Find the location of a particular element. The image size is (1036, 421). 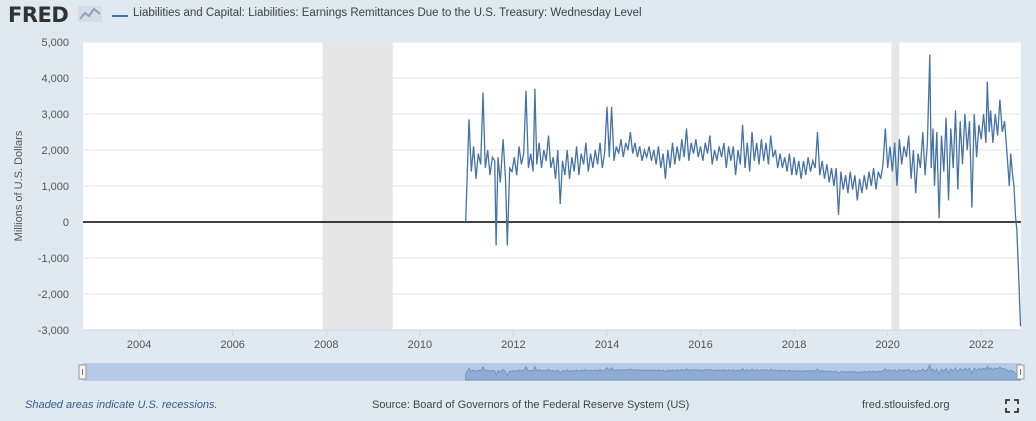

y-tick-label: -3,000 is located at coordinates (53, 331).